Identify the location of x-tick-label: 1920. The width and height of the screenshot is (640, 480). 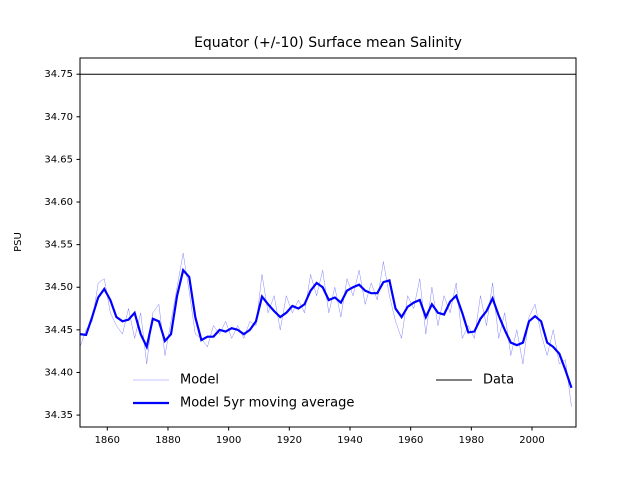
(289, 440).